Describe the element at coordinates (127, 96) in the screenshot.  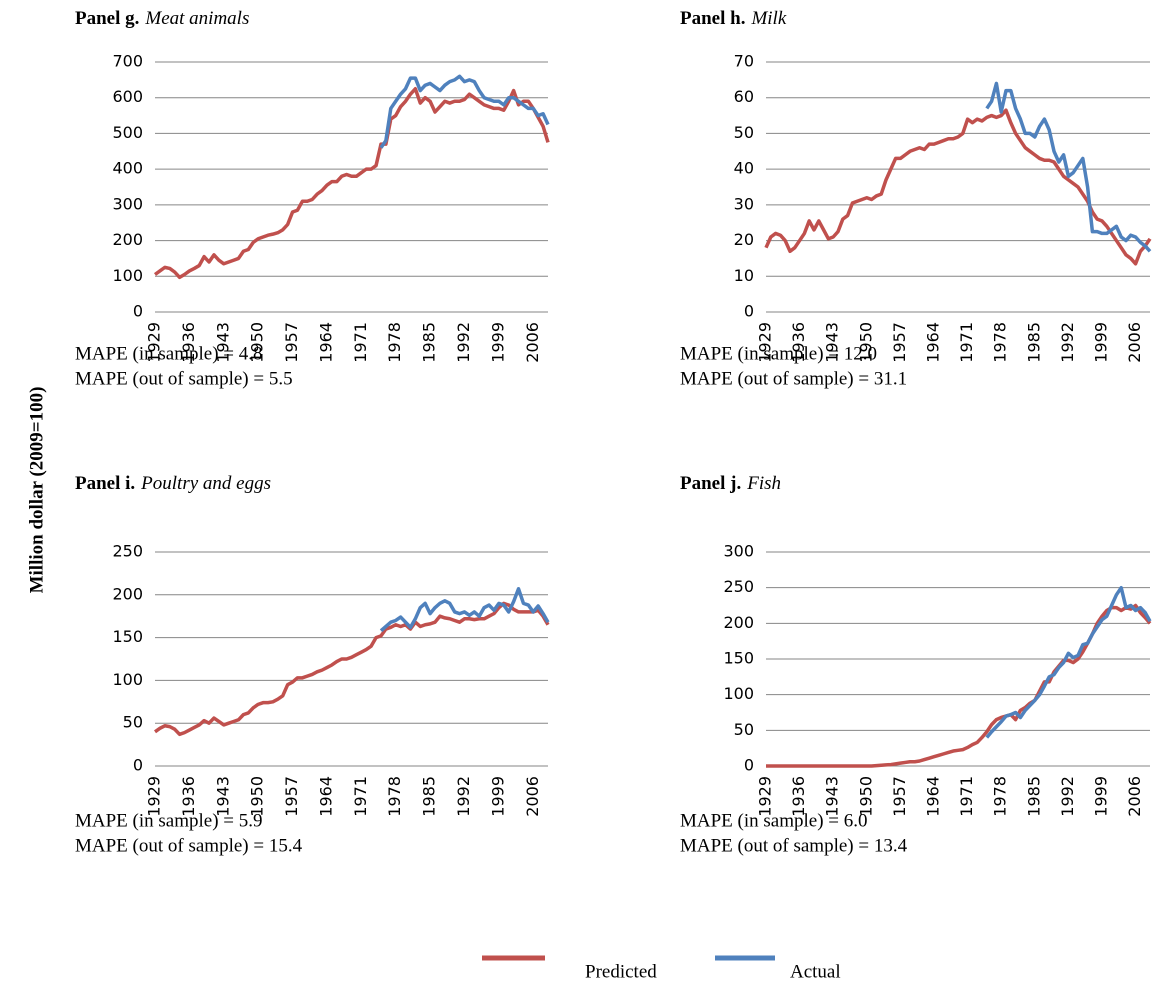
I see `y-tick-label: 600` at that location.